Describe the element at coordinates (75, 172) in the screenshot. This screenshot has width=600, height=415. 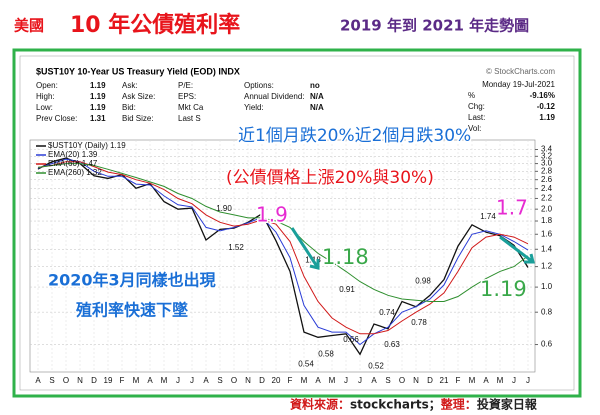
I see `legend-label: EMA(260) 1.32` at that location.